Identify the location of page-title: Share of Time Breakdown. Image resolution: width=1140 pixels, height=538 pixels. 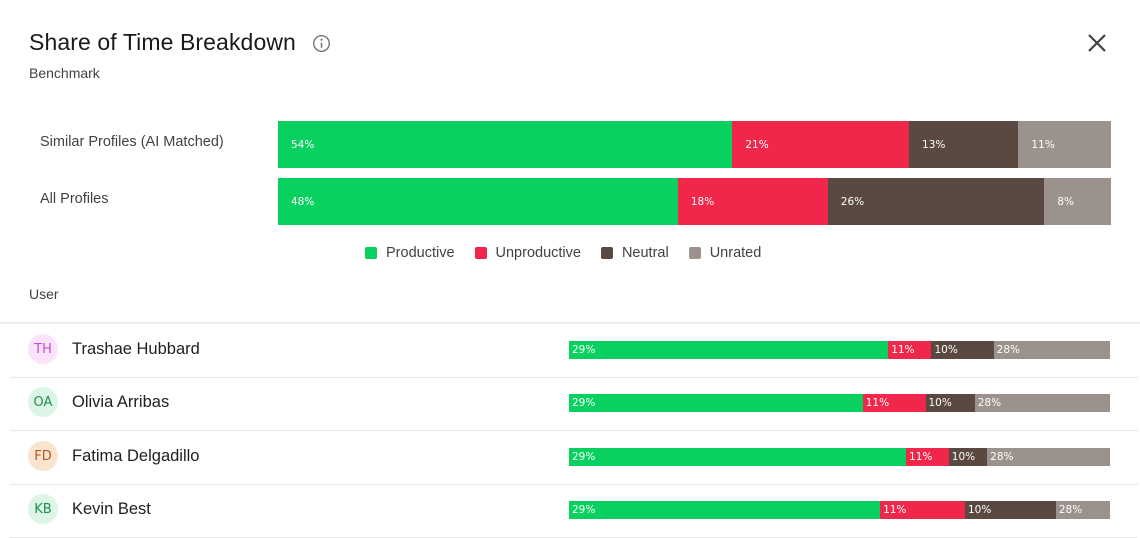
(162, 42).